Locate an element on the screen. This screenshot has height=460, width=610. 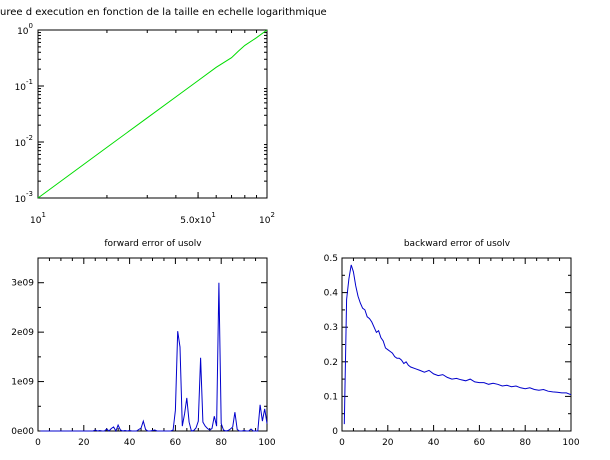
y-tick-label: 3e09 is located at coordinates (22, 284).